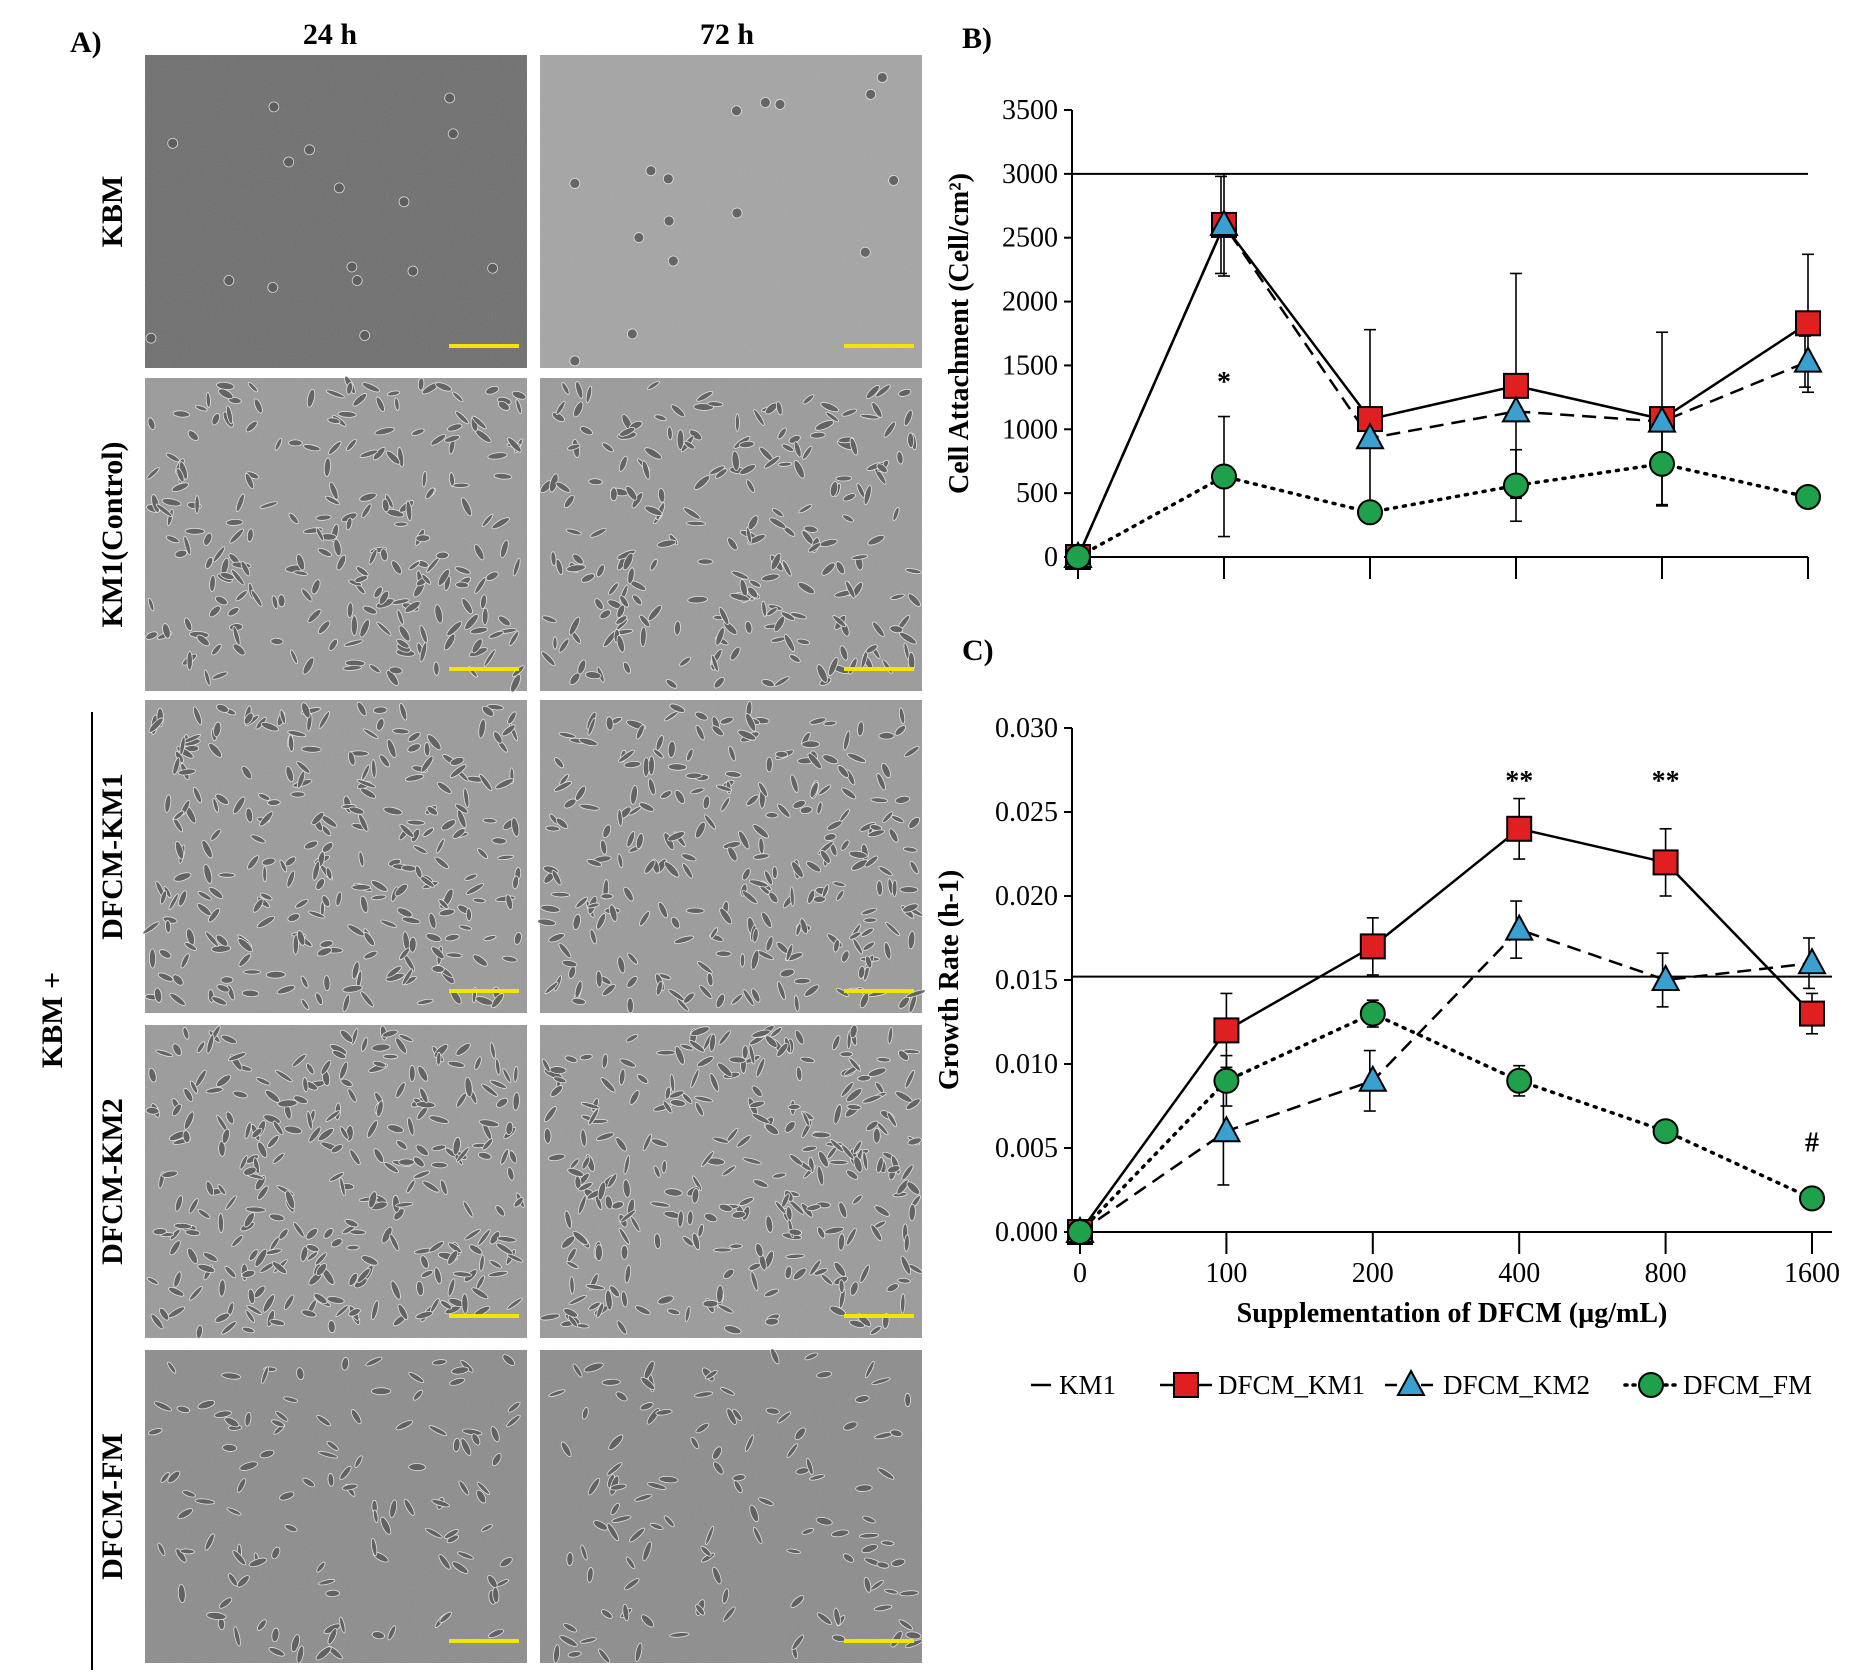 The width and height of the screenshot is (1866, 1676). Describe the element at coordinates (1026, 728) in the screenshot. I see `y-tick-label: 0.030` at that location.